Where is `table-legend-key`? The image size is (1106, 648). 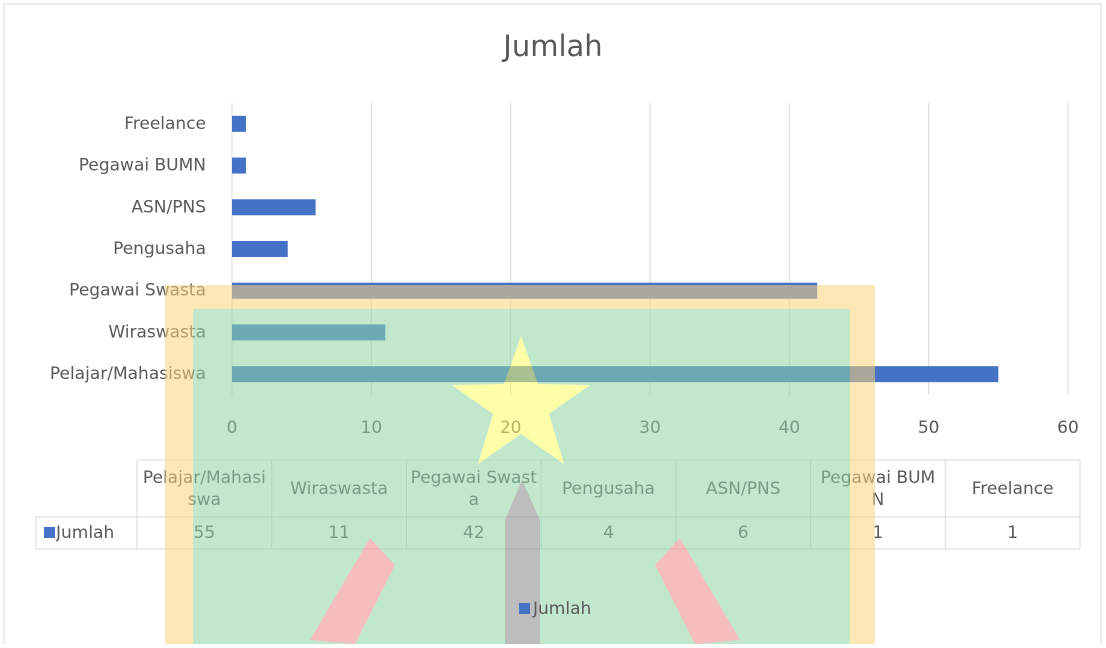 table-legend-key is located at coordinates (49, 532).